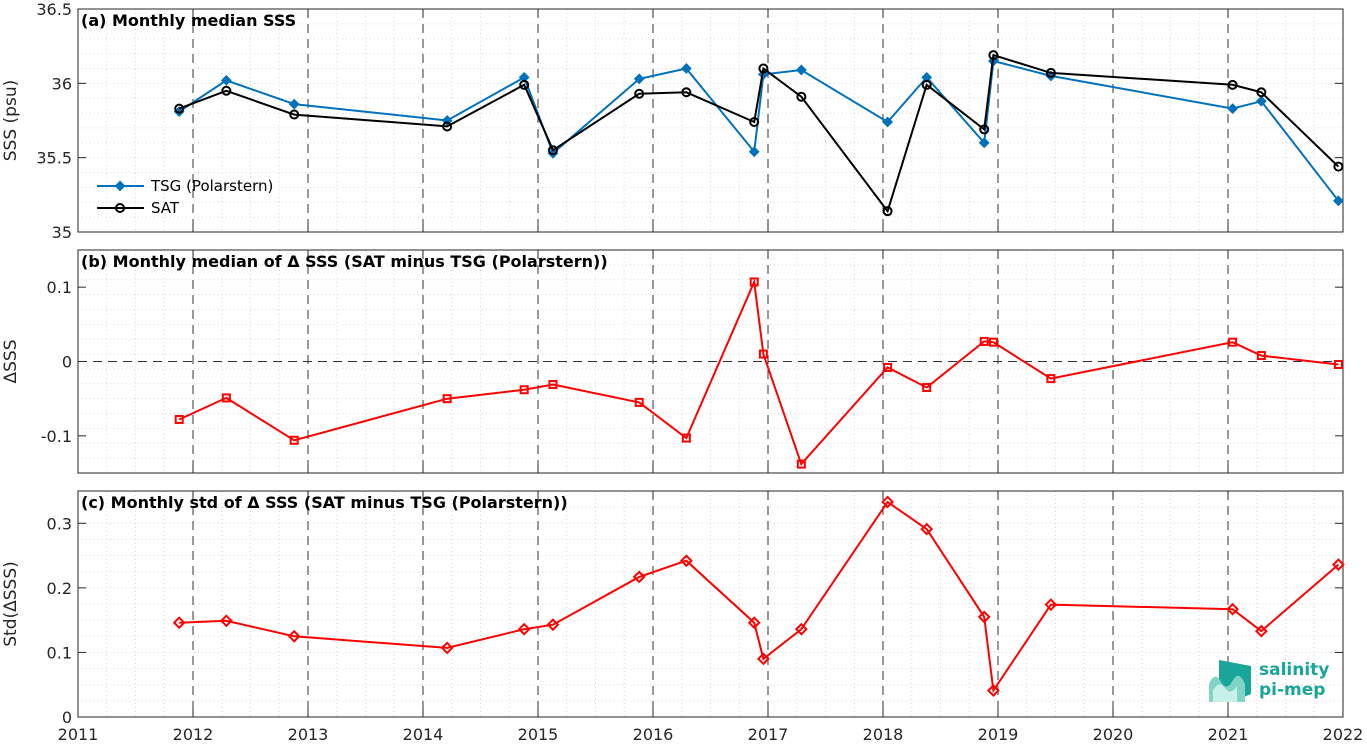 The width and height of the screenshot is (1367, 745). What do you see at coordinates (56, 436) in the screenshot?
I see `y-tick-label: -0.1` at bounding box center [56, 436].